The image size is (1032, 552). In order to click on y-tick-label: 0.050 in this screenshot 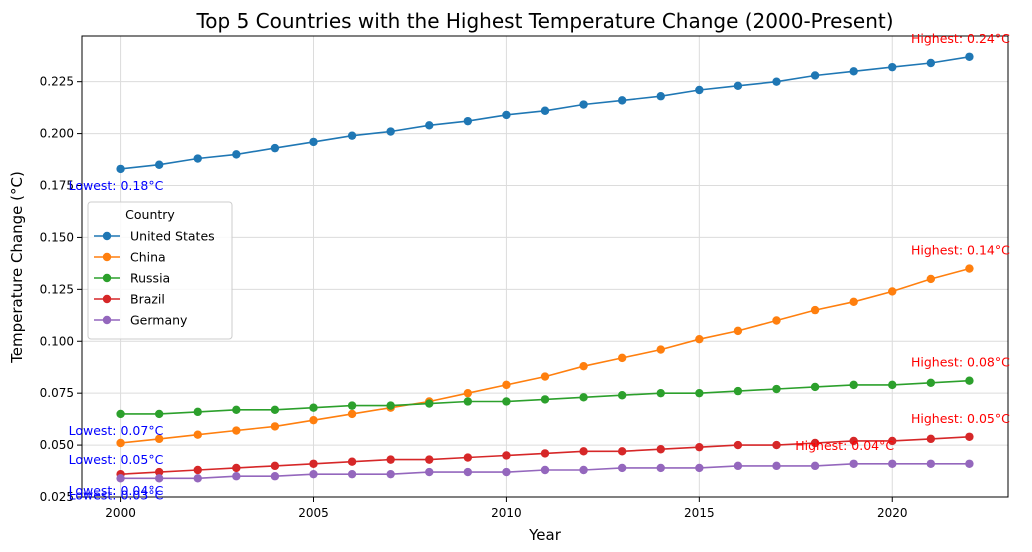, I will do `click(57, 445)`.